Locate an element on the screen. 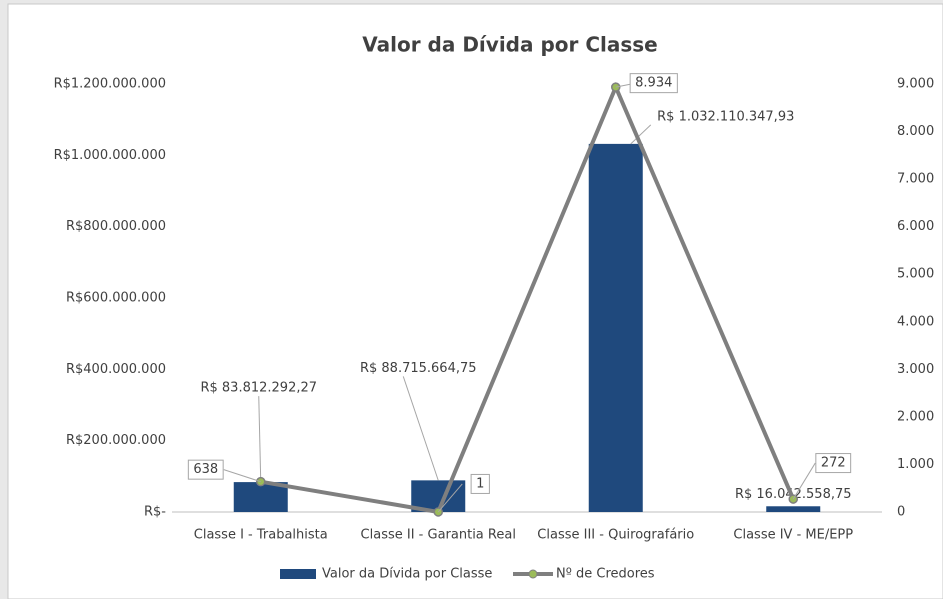  y-tick-label: R$- is located at coordinates (155, 512).